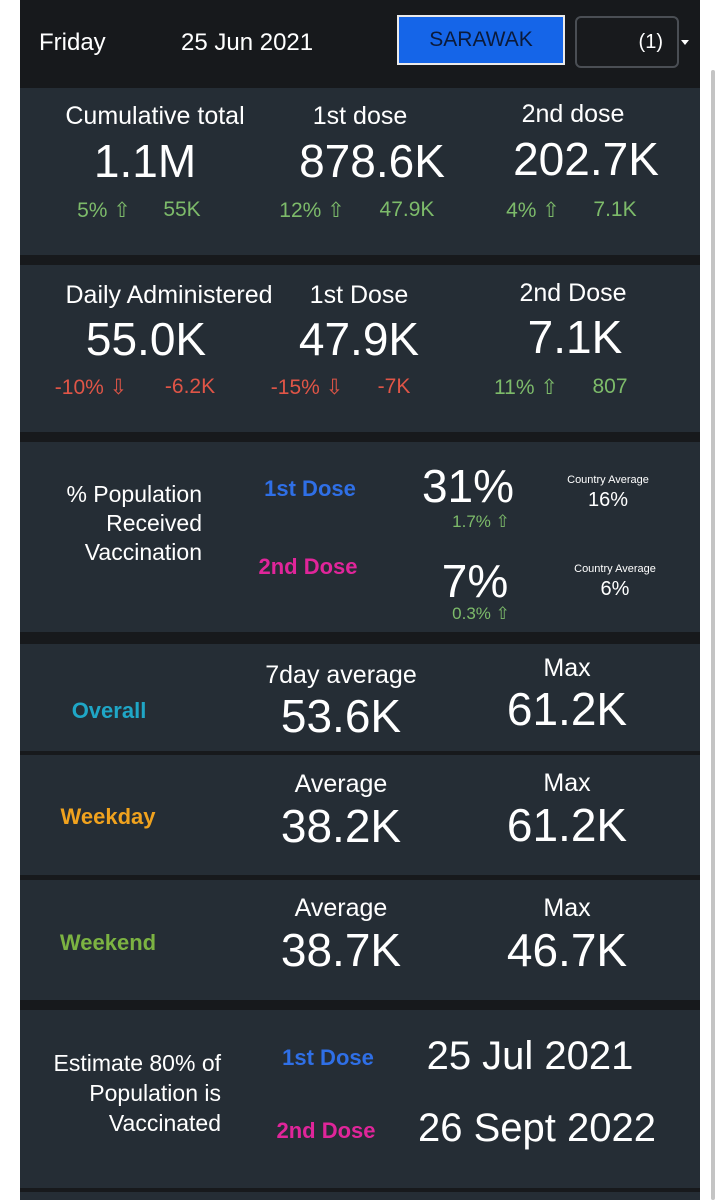  What do you see at coordinates (154, 523) in the screenshot?
I see `population-title-line2: Received` at bounding box center [154, 523].